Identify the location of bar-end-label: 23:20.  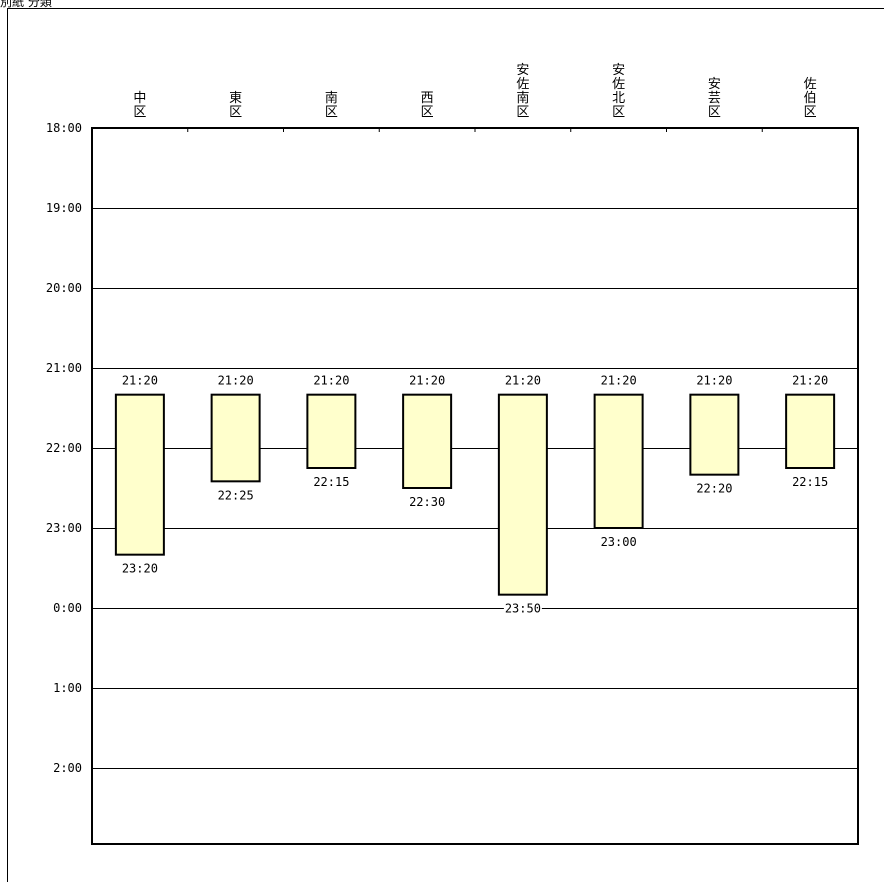
(140, 569).